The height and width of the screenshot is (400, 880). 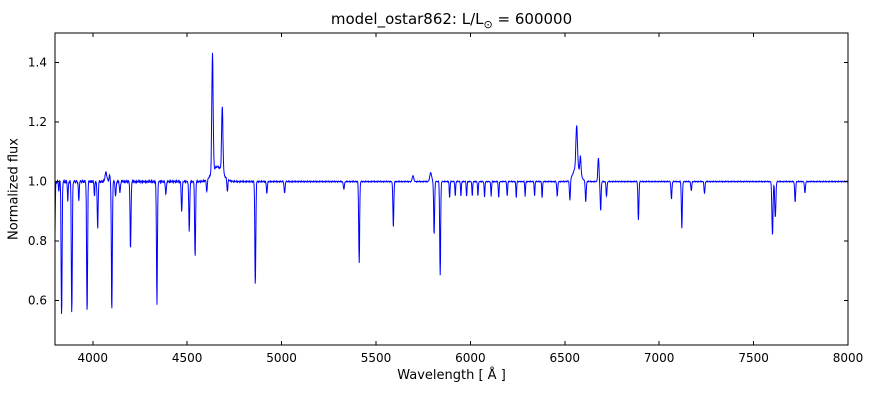 What do you see at coordinates (753, 358) in the screenshot?
I see `x-tick-label: 7500` at bounding box center [753, 358].